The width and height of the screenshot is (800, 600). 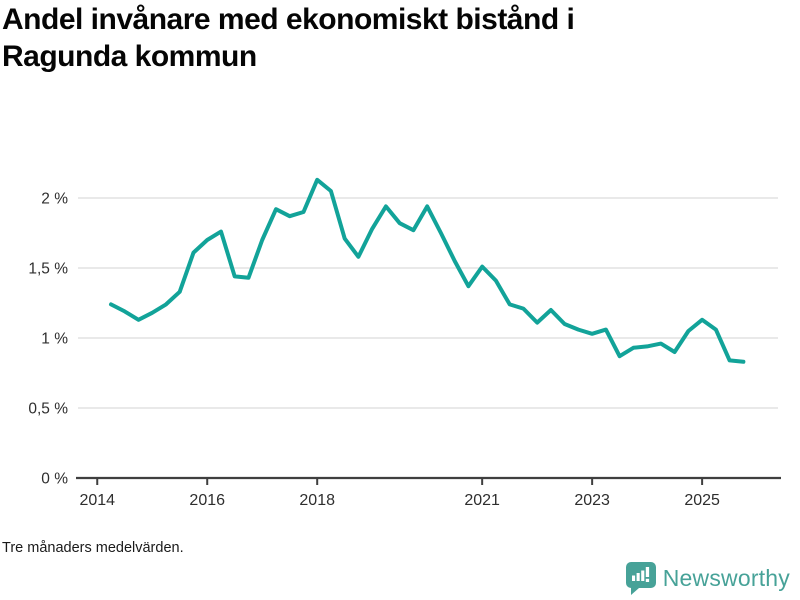 I want to click on y-tick-label: 1,5 %, so click(x=48, y=269).